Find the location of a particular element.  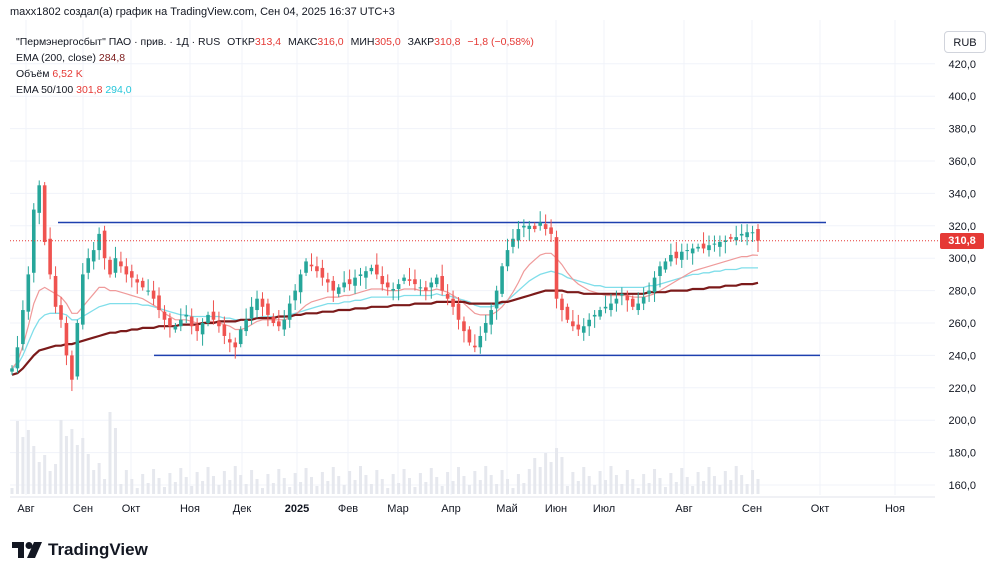

x-tick-label: Ноя is located at coordinates (190, 509).